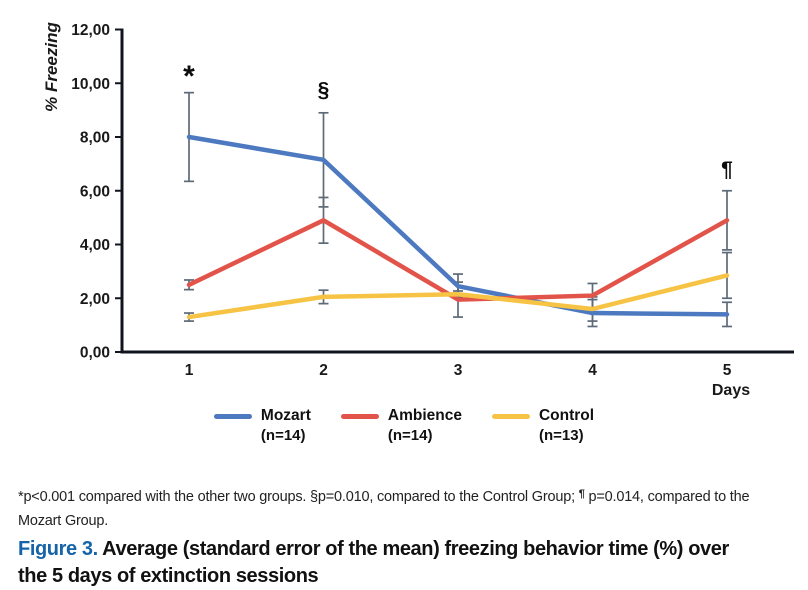 Image resolution: width=808 pixels, height=590 pixels. Describe the element at coordinates (592, 370) in the screenshot. I see `x-tick-label: 4` at that location.